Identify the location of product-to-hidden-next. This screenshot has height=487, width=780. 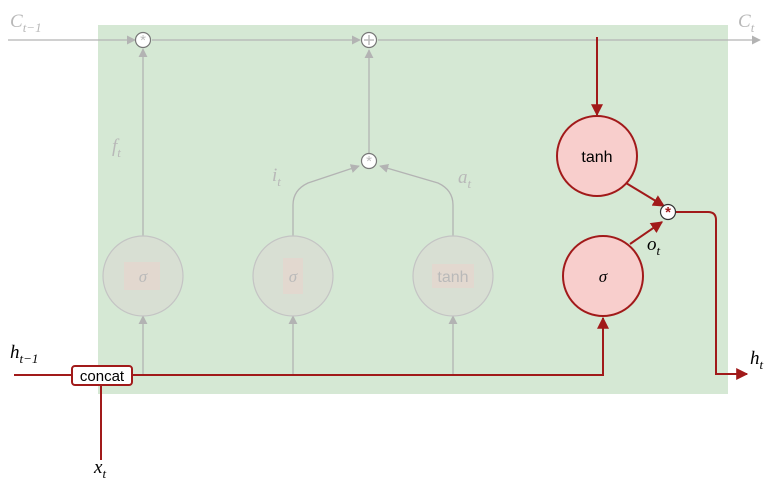
(712, 295).